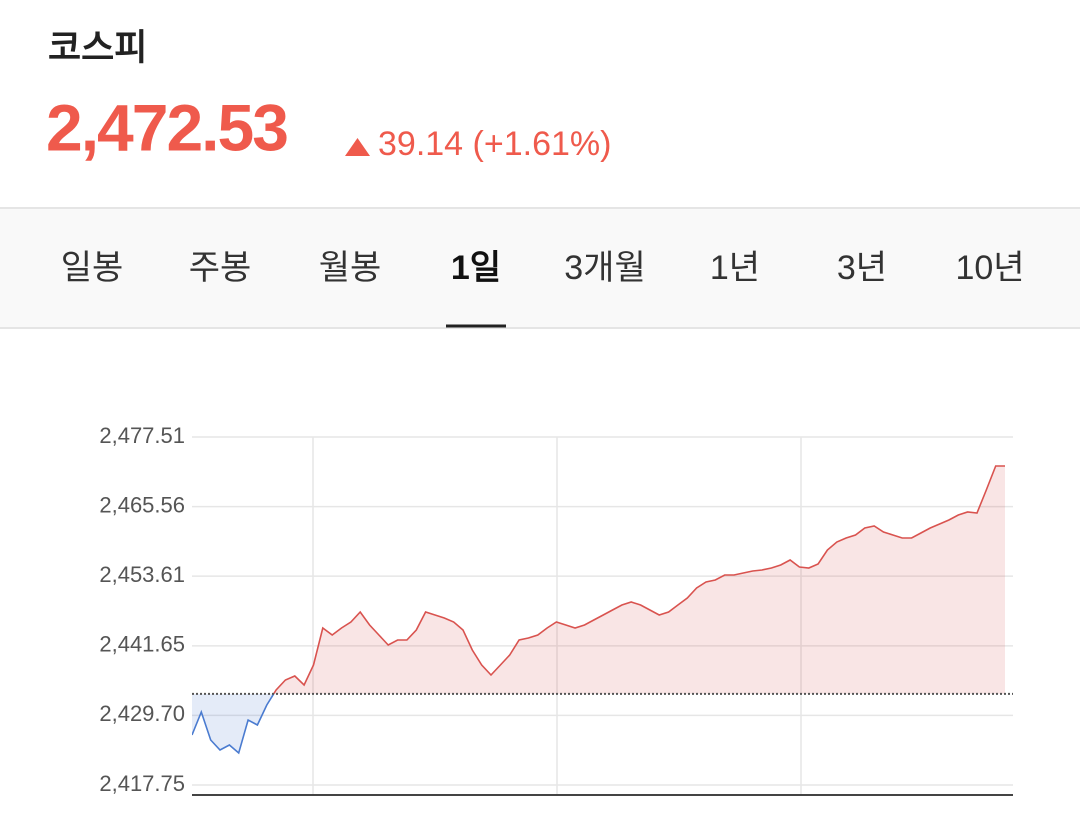 The height and width of the screenshot is (813, 1080). What do you see at coordinates (142, 644) in the screenshot?
I see `y-tick-label: 2,441.65` at bounding box center [142, 644].